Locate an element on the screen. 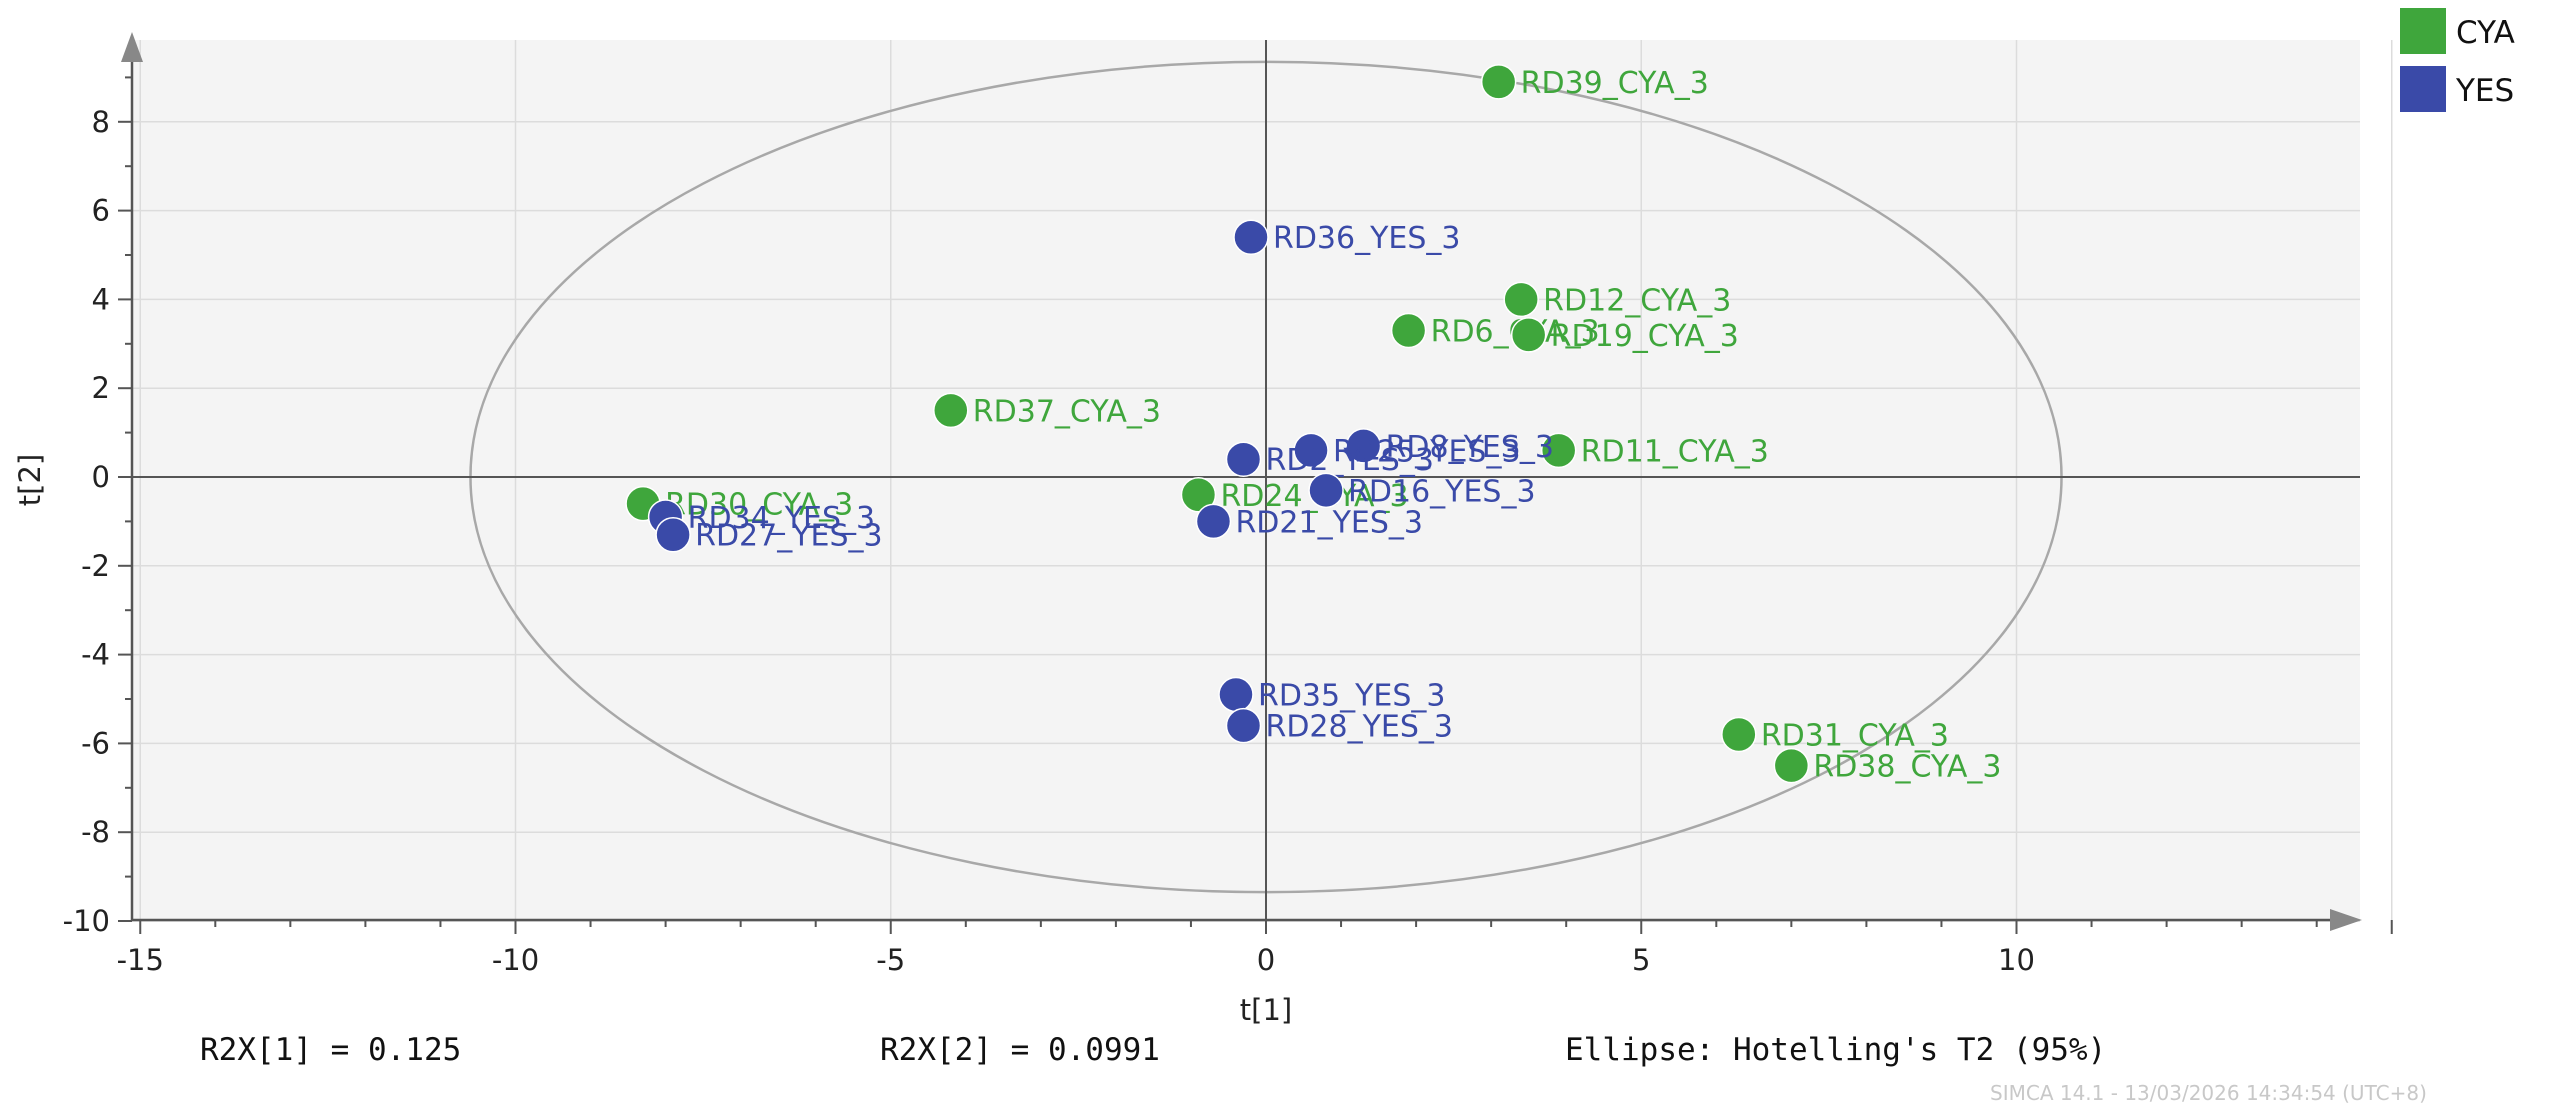 The image size is (2570, 1104). ellipse-label: Ellipse: Hotelling's T2 (95%) is located at coordinates (1835, 1050).